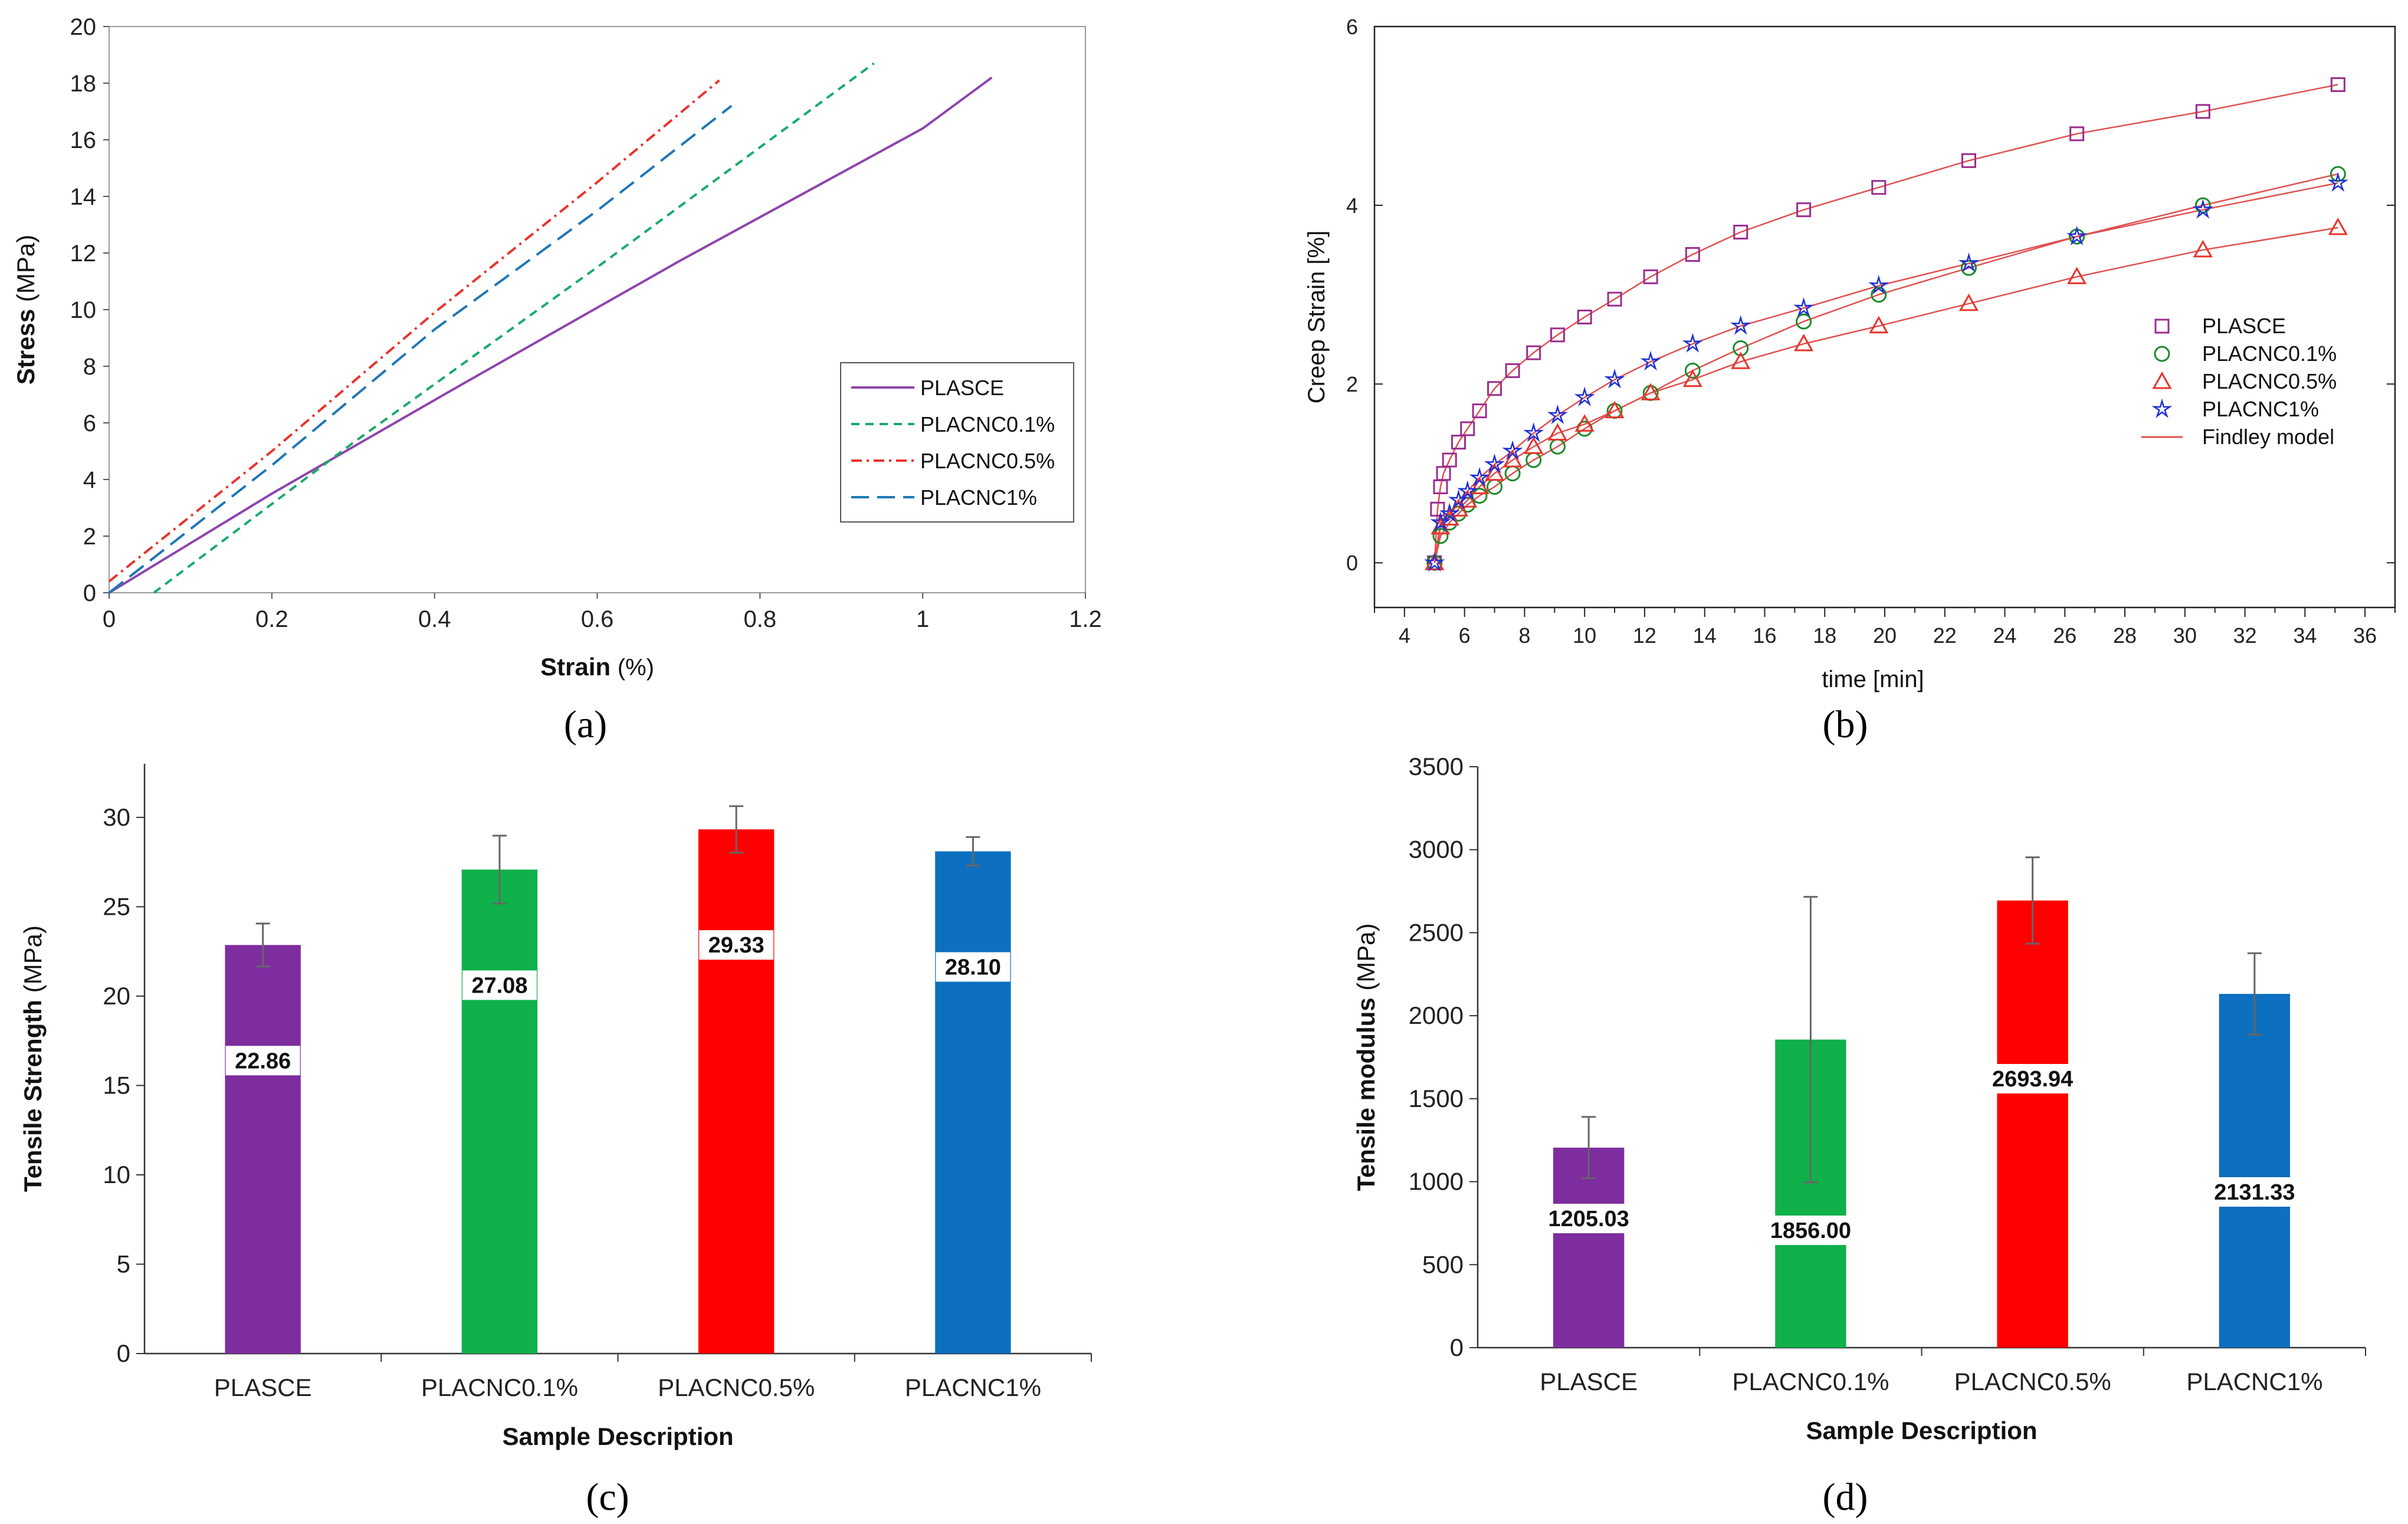  What do you see at coordinates (617, 1436) in the screenshot?
I see `x-axis-label: Sample Description` at bounding box center [617, 1436].